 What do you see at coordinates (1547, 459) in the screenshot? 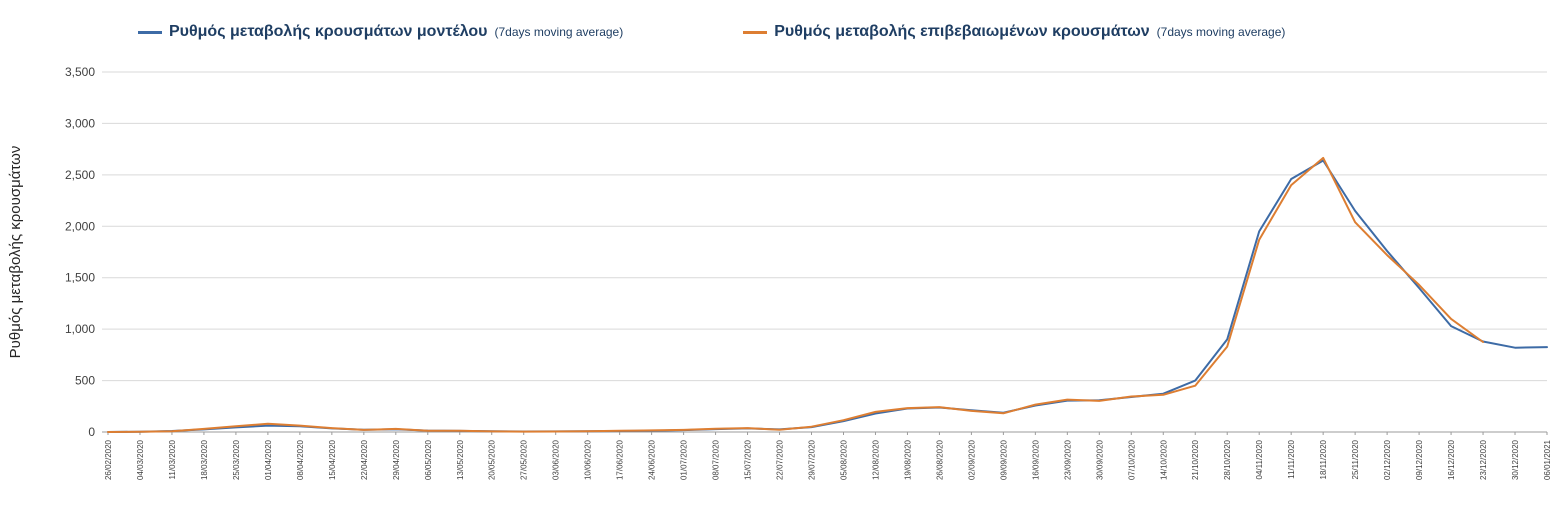
I see `x-tick-label: 06/01/2021` at bounding box center [1547, 459].